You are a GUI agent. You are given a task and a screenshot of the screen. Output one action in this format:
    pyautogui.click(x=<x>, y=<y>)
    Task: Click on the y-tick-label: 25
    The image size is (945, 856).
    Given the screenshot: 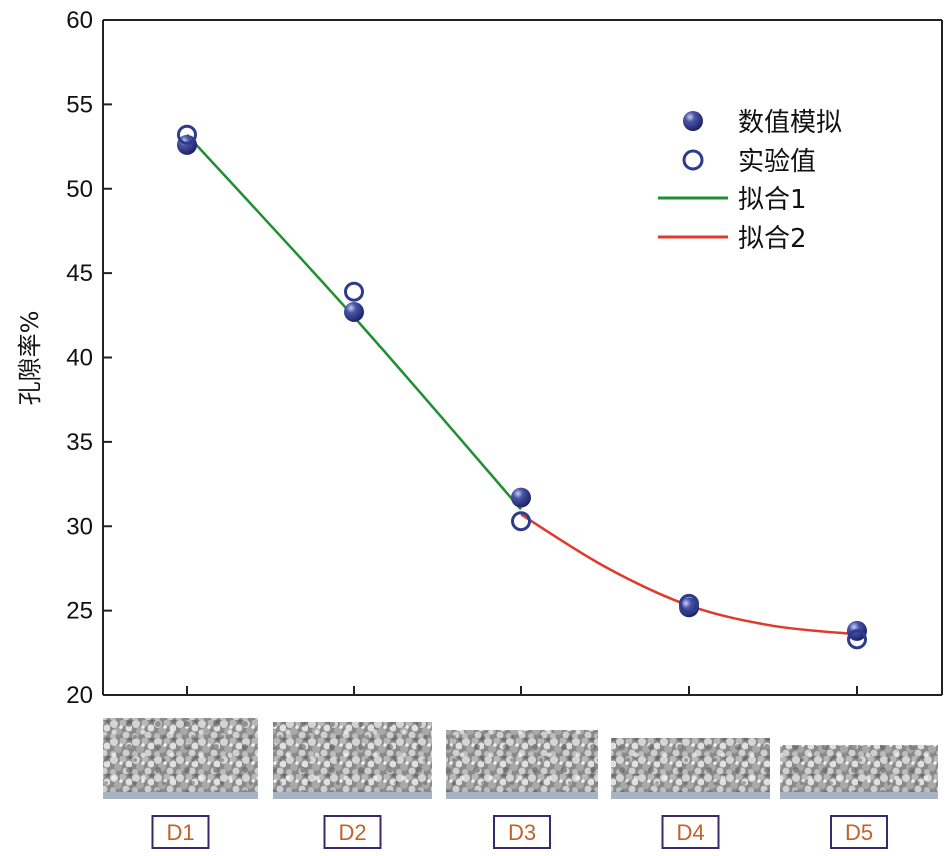 What is the action you would take?
    pyautogui.click(x=79, y=611)
    